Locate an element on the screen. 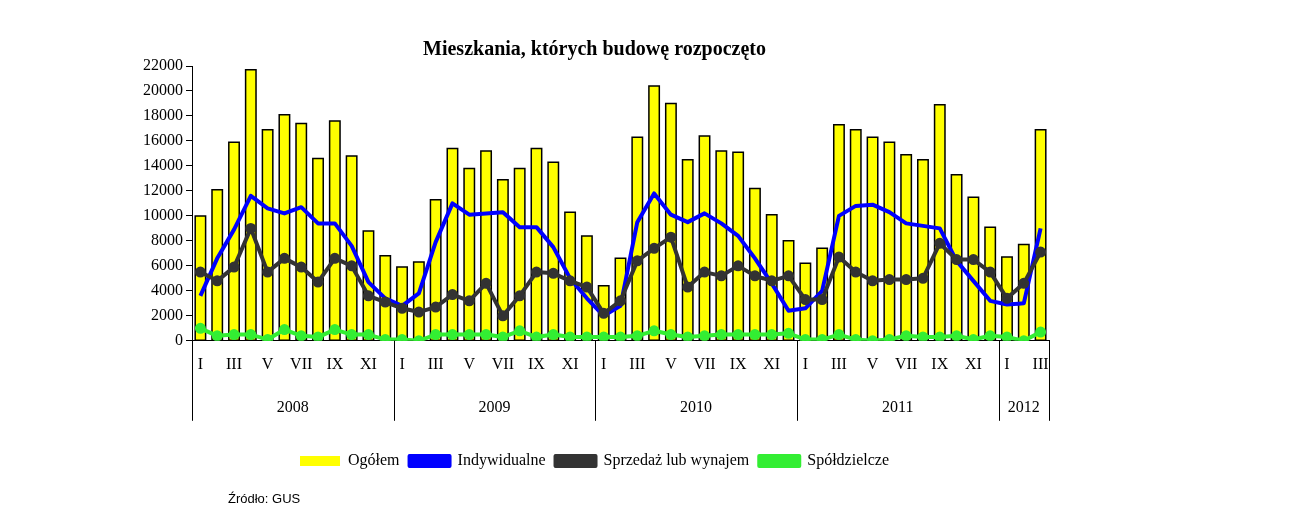 Image resolution: width=1294 pixels, height=519 pixels. chart-title: Mieszkania, których budowę rozpoczęto is located at coordinates (594, 49).